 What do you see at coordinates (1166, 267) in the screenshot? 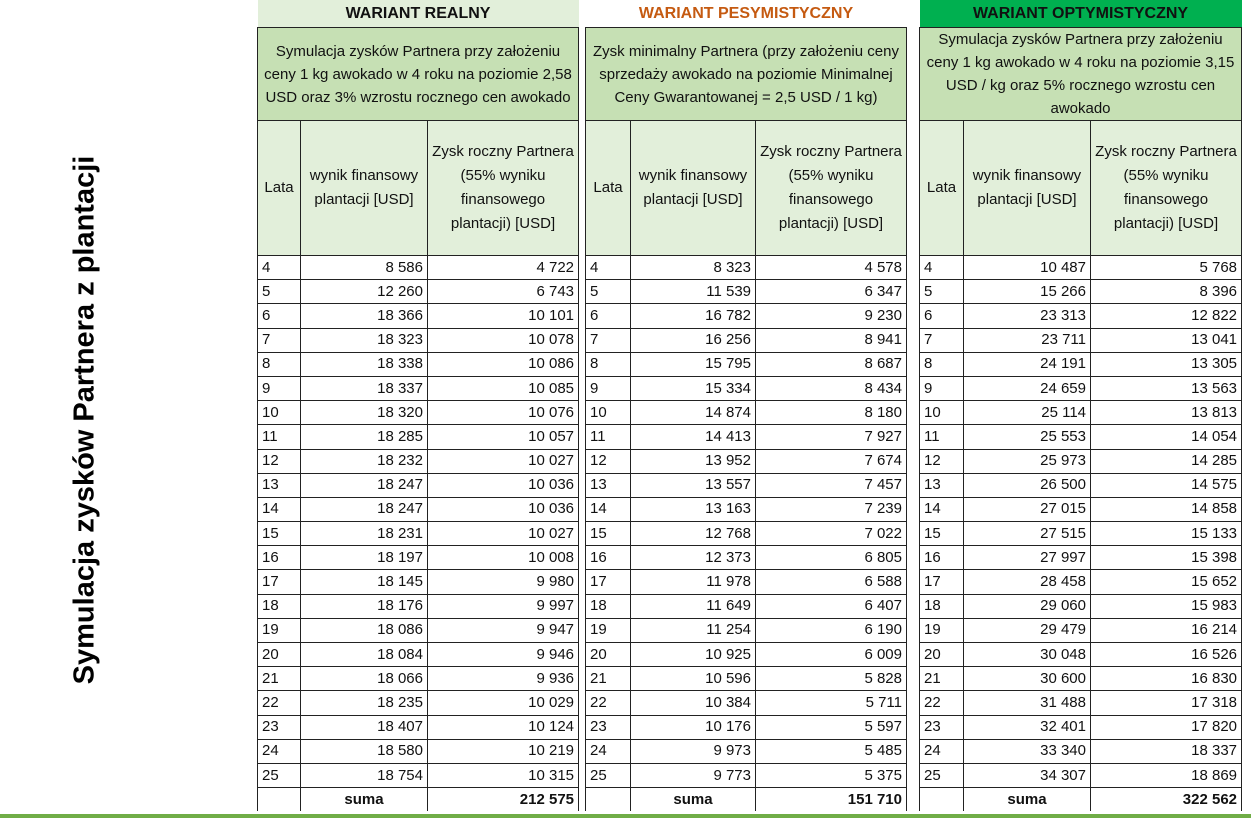
I see `zysk-cell: 5 768` at bounding box center [1166, 267].